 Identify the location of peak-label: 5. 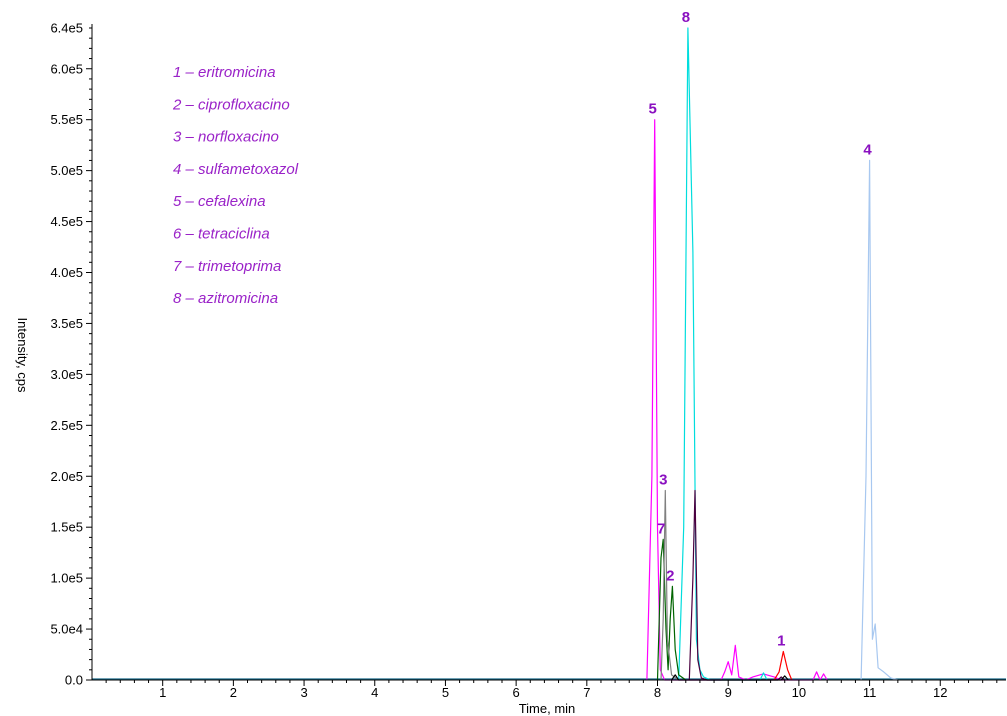
(653, 109).